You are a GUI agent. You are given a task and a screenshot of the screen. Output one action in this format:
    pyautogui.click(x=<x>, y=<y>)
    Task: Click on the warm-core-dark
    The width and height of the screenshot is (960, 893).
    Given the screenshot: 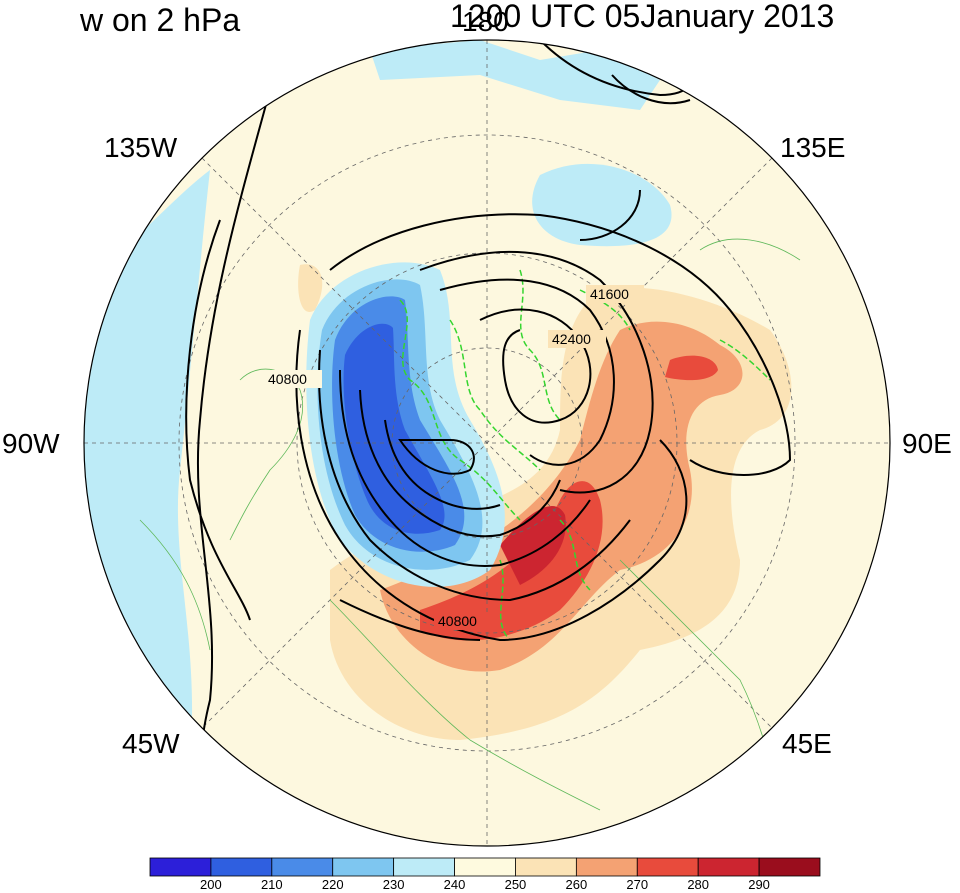 What is the action you would take?
    pyautogui.click(x=533, y=545)
    